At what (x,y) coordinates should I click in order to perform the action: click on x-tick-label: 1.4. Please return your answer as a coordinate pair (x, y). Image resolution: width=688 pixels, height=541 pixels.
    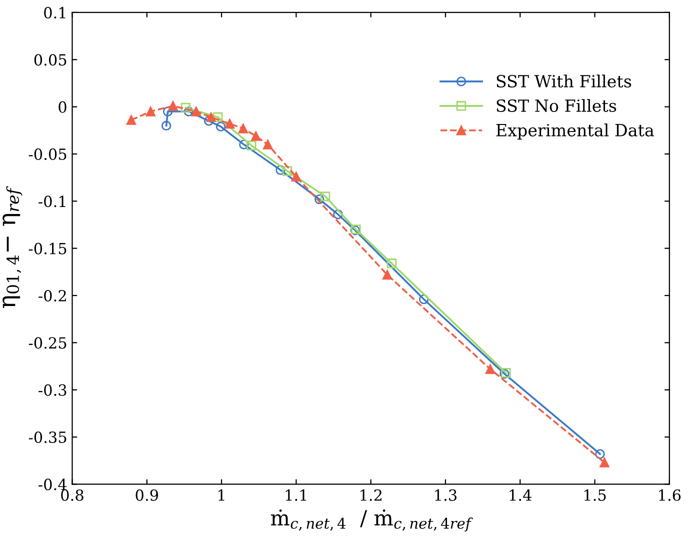
    Looking at the image, I should click on (521, 495).